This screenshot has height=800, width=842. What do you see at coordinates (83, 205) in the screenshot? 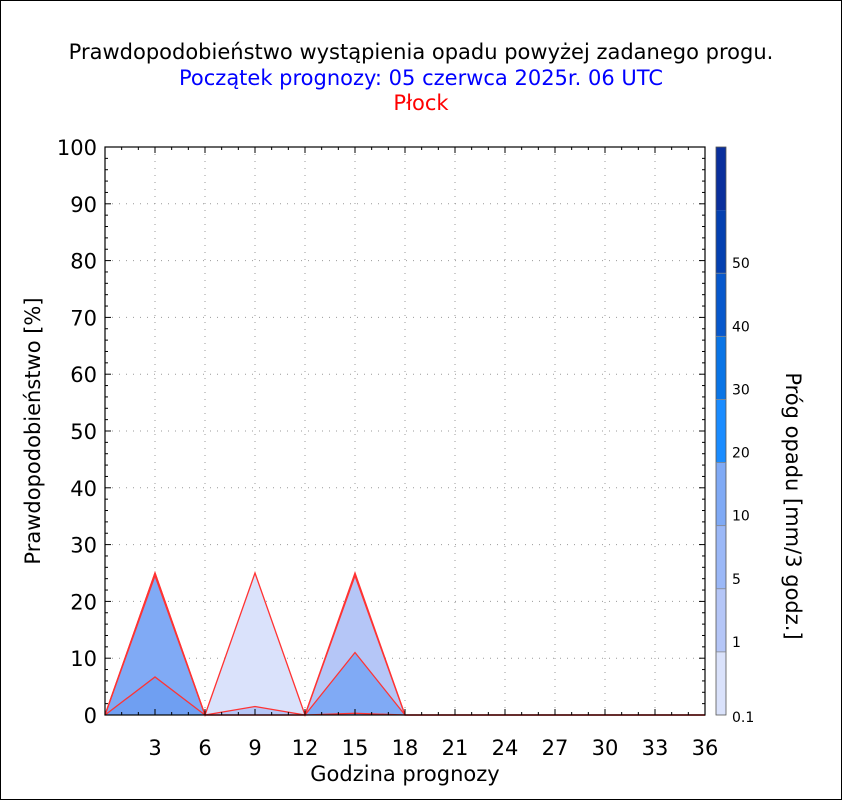
I see `y-tick-label: 90` at bounding box center [83, 205].